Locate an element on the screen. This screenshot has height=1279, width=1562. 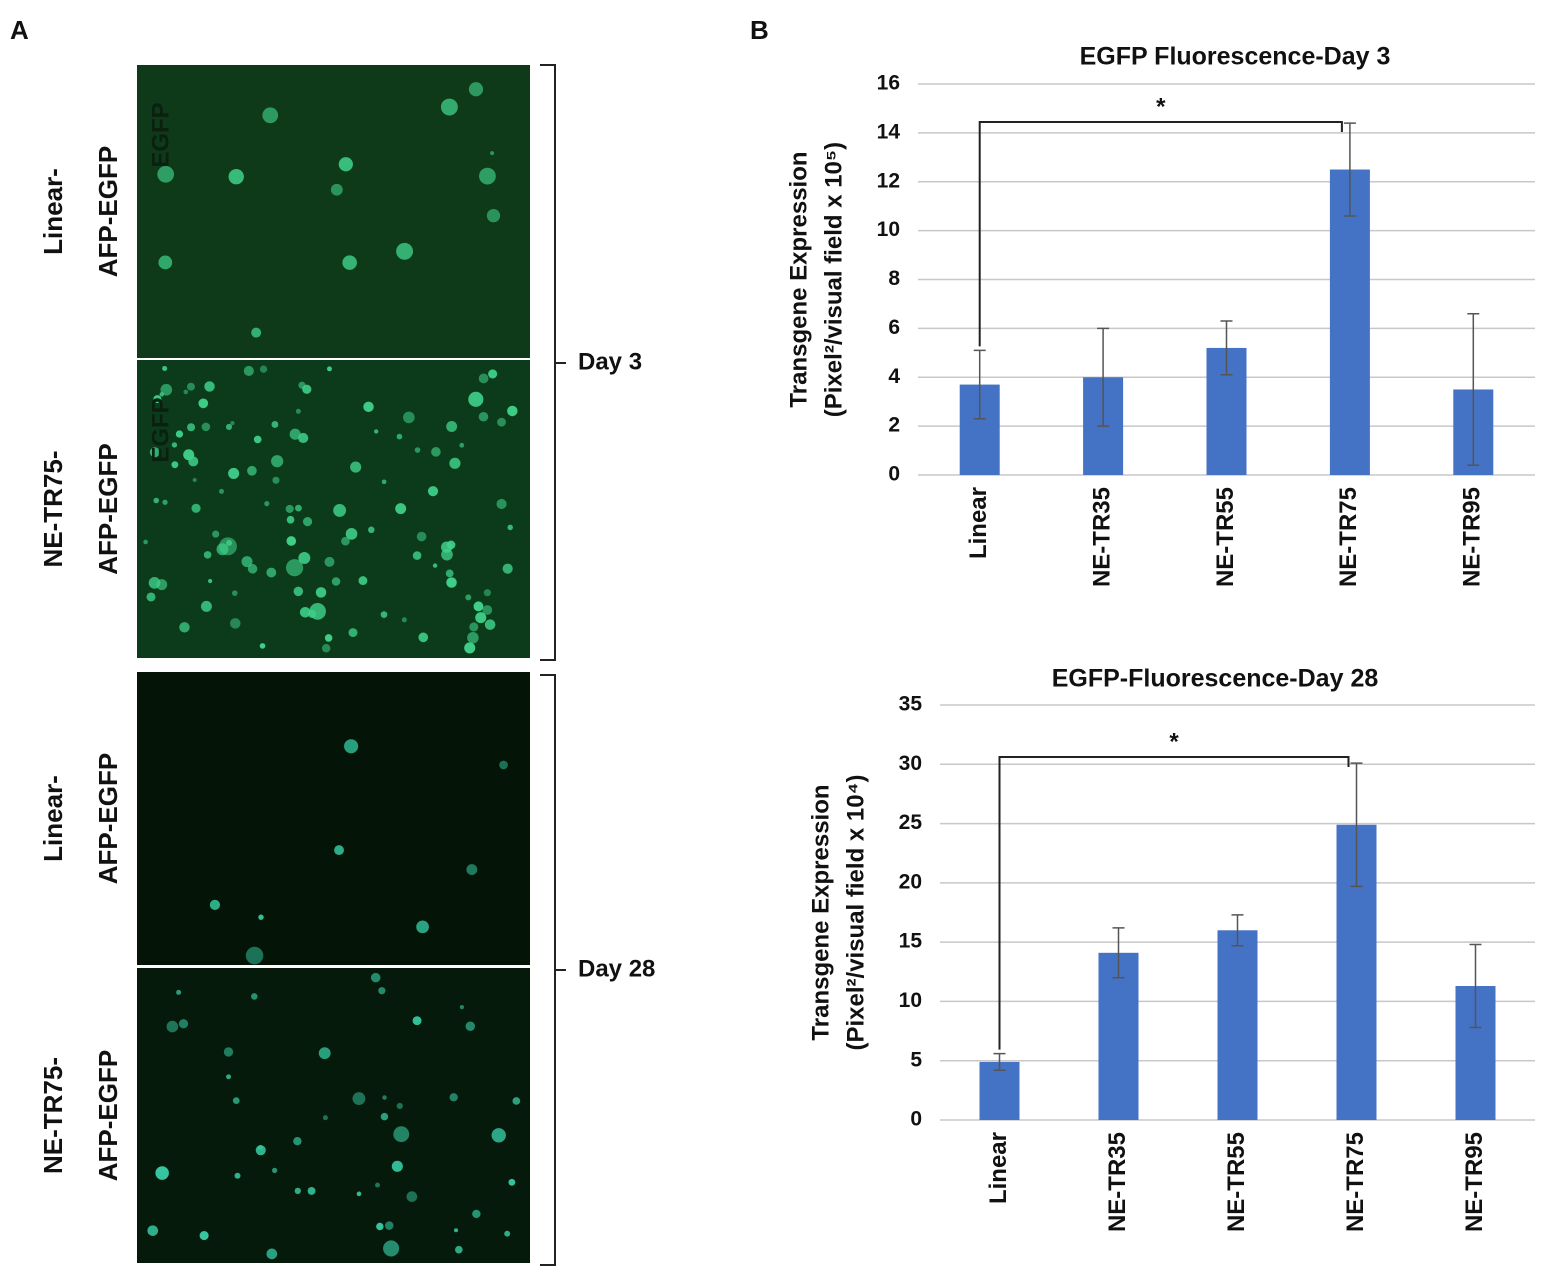
y-tick-label: 6 is located at coordinates (894, 327).